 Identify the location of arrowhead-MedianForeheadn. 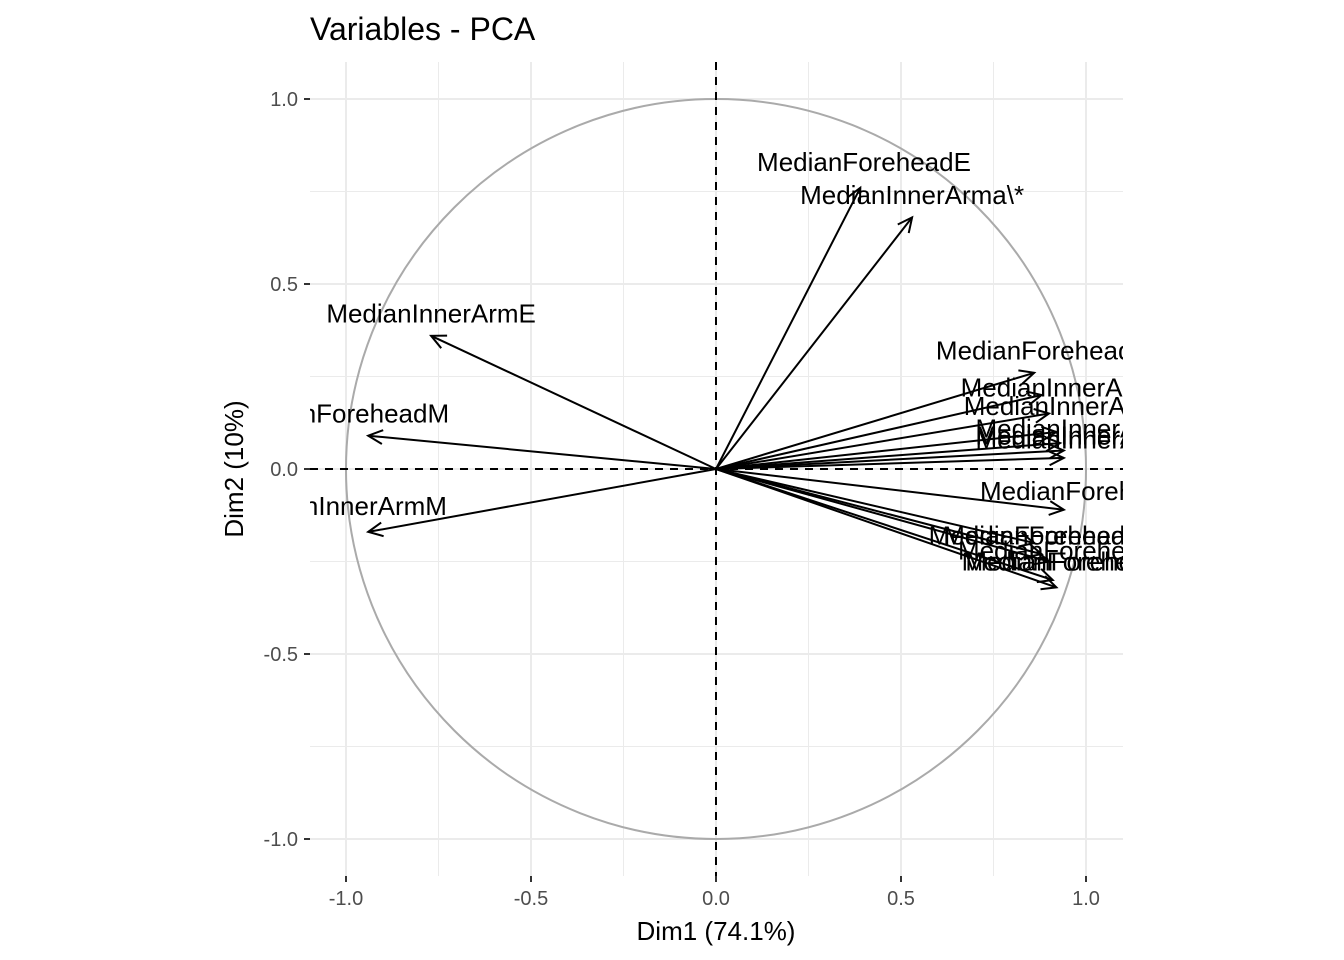
(1027, 540).